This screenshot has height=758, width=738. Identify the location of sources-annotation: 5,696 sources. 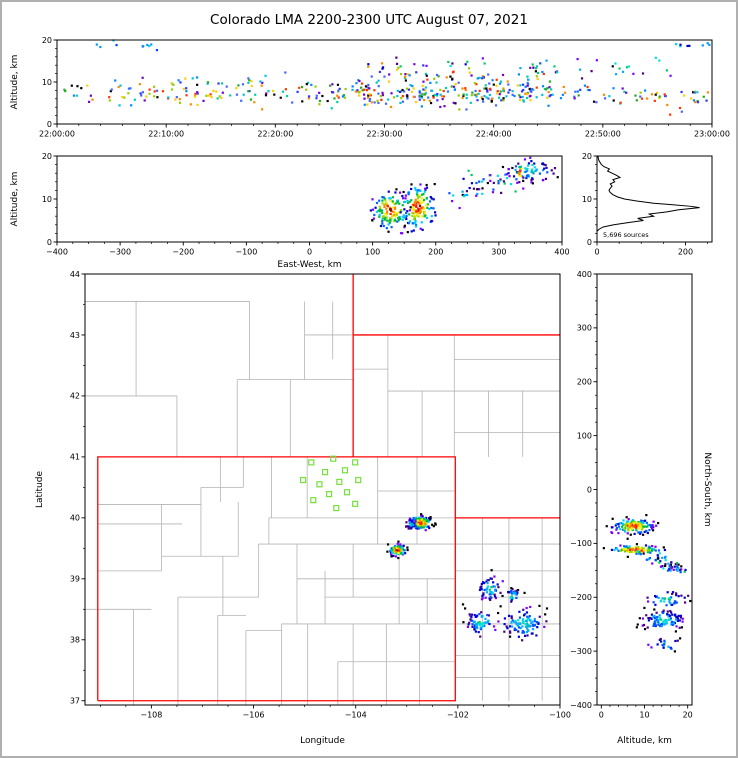
(626, 235).